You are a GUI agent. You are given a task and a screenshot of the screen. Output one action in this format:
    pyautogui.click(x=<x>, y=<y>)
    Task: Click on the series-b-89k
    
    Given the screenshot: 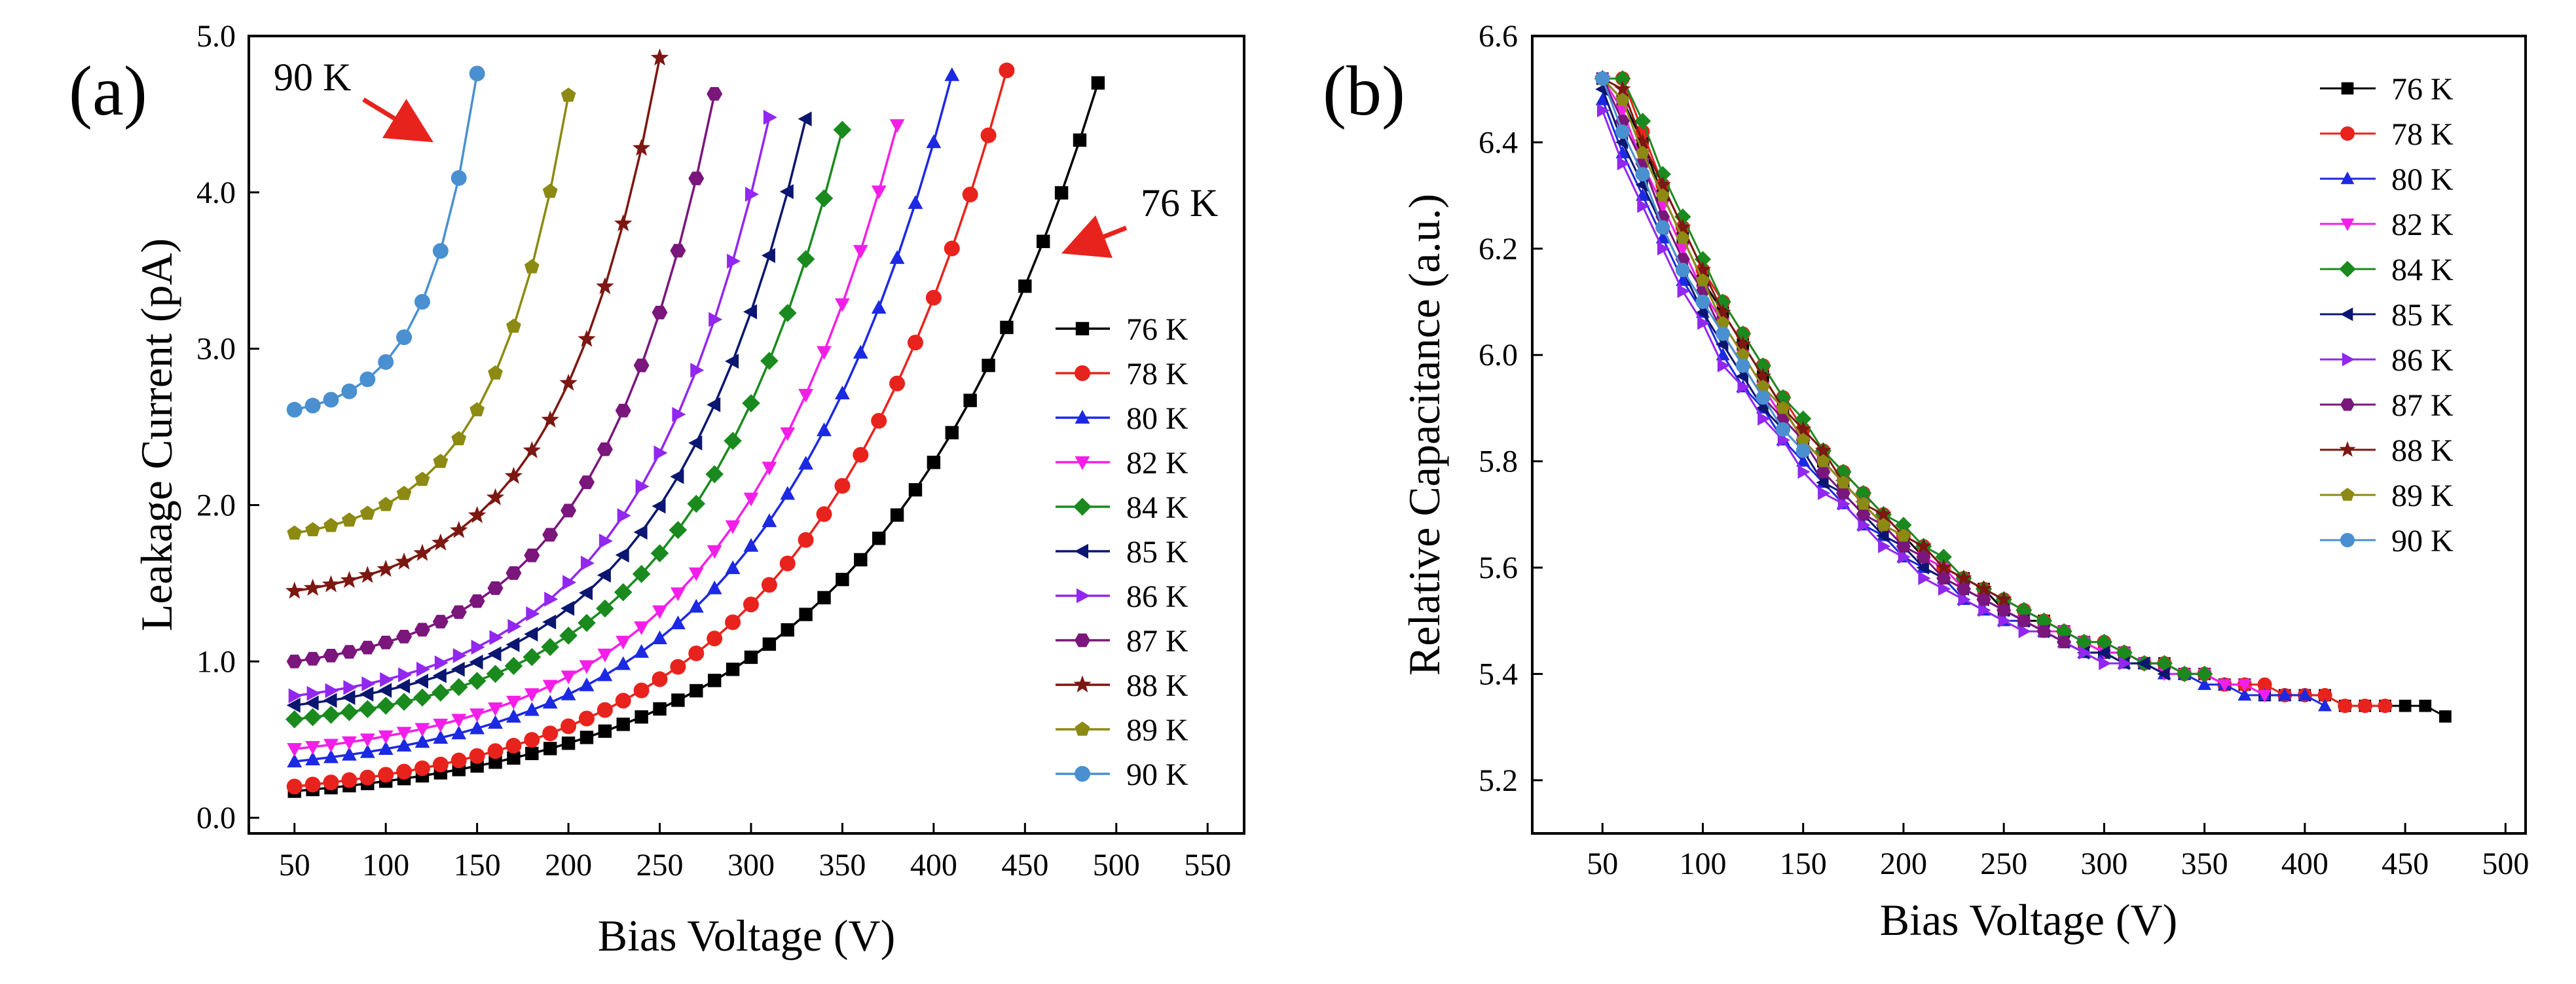 What is the action you would take?
    pyautogui.click(x=1753, y=306)
    